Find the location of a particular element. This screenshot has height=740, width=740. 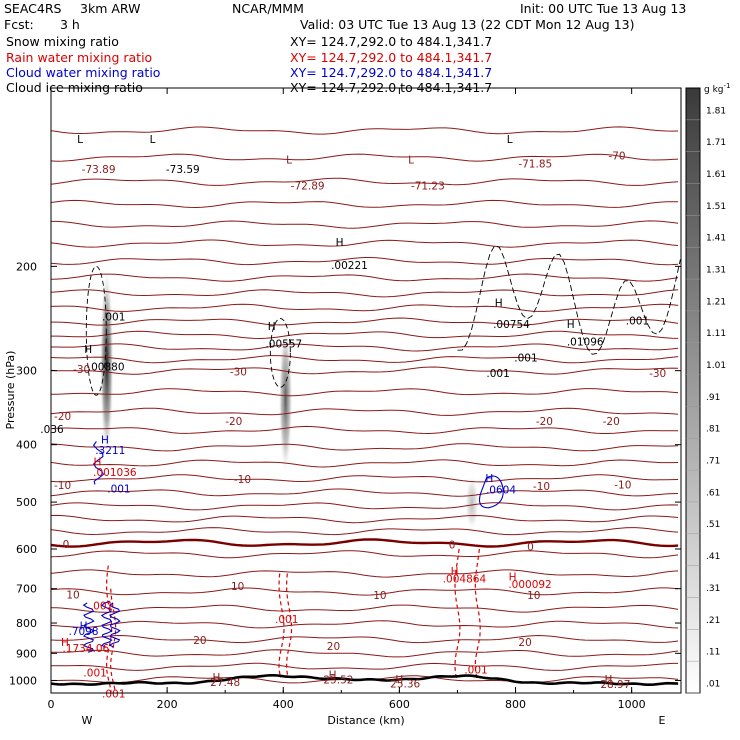

forecast-label: Fcst: is located at coordinates (19, 24).